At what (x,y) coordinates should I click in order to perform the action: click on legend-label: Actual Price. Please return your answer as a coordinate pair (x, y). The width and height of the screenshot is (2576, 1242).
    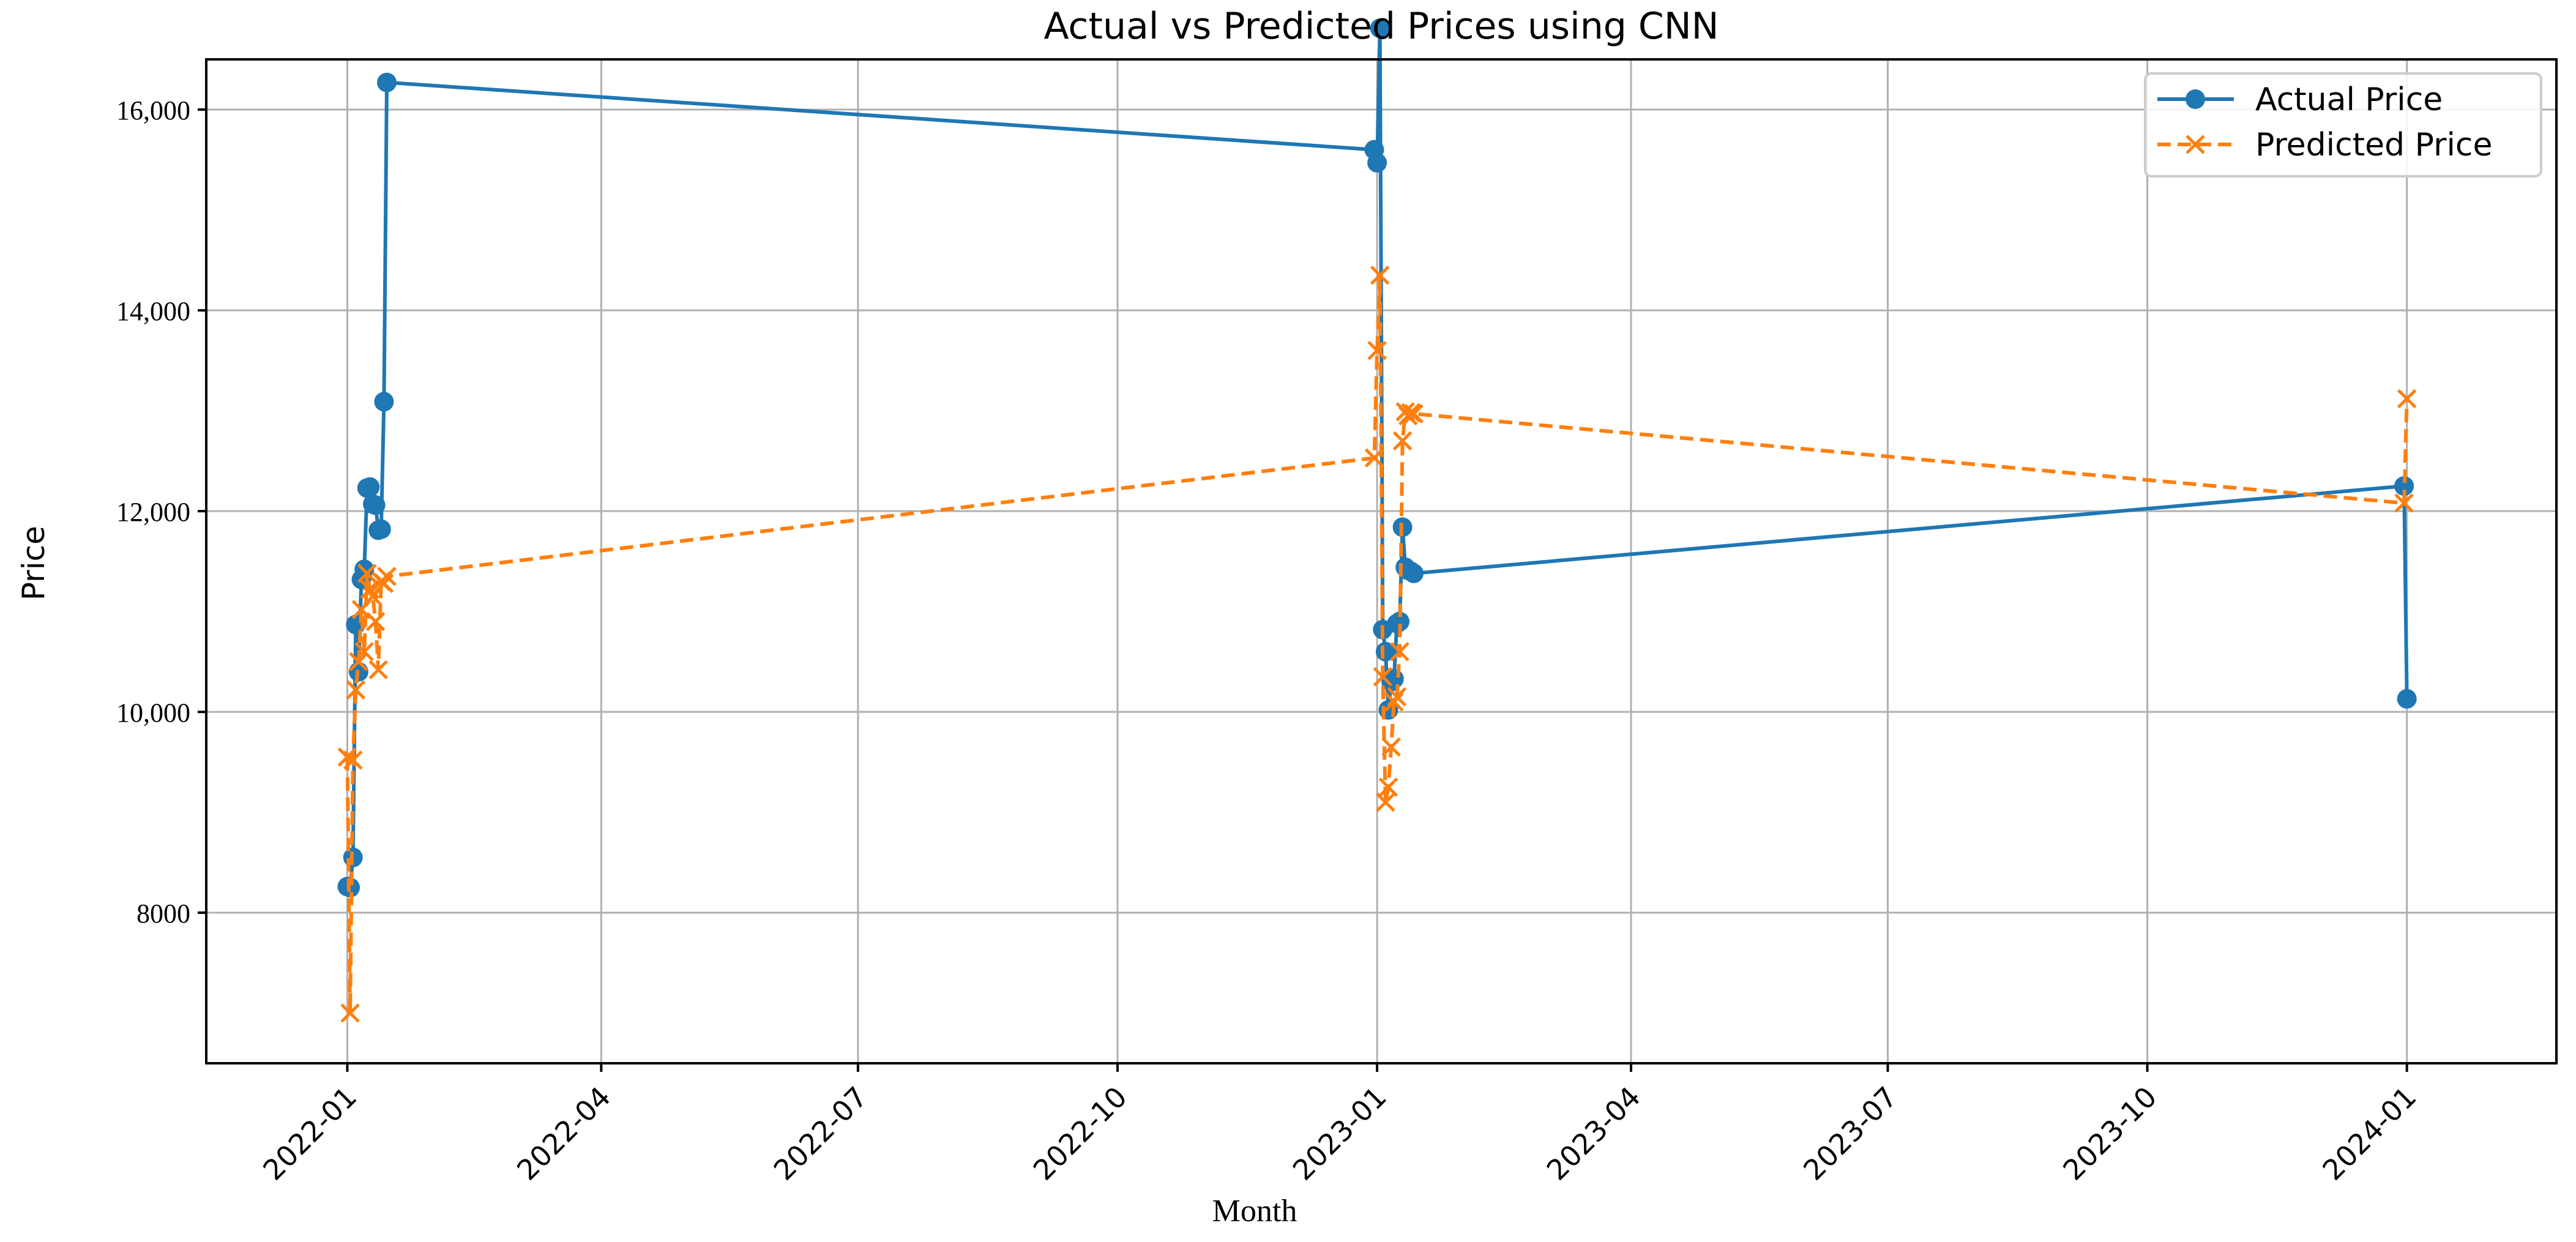
    Looking at the image, I should click on (2349, 99).